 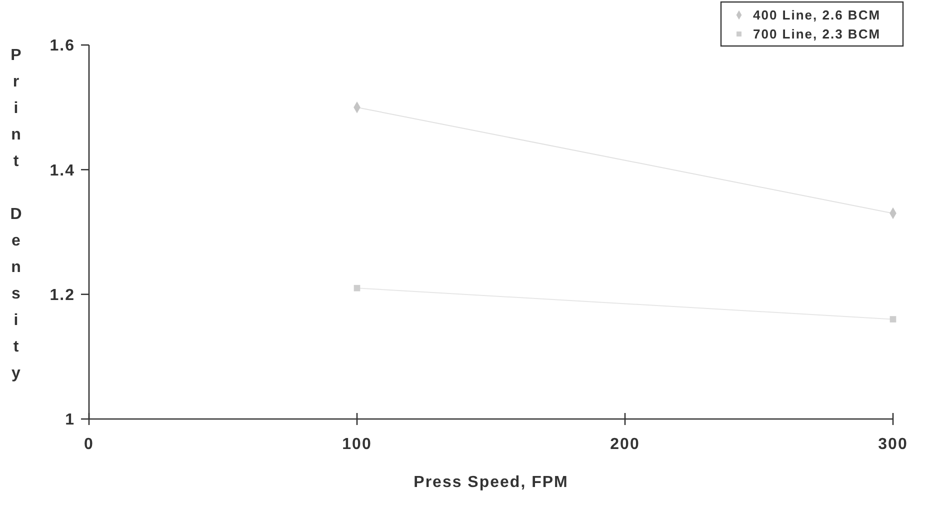 What do you see at coordinates (62, 295) in the screenshot?
I see `y-tick-label: 1.2` at bounding box center [62, 295].